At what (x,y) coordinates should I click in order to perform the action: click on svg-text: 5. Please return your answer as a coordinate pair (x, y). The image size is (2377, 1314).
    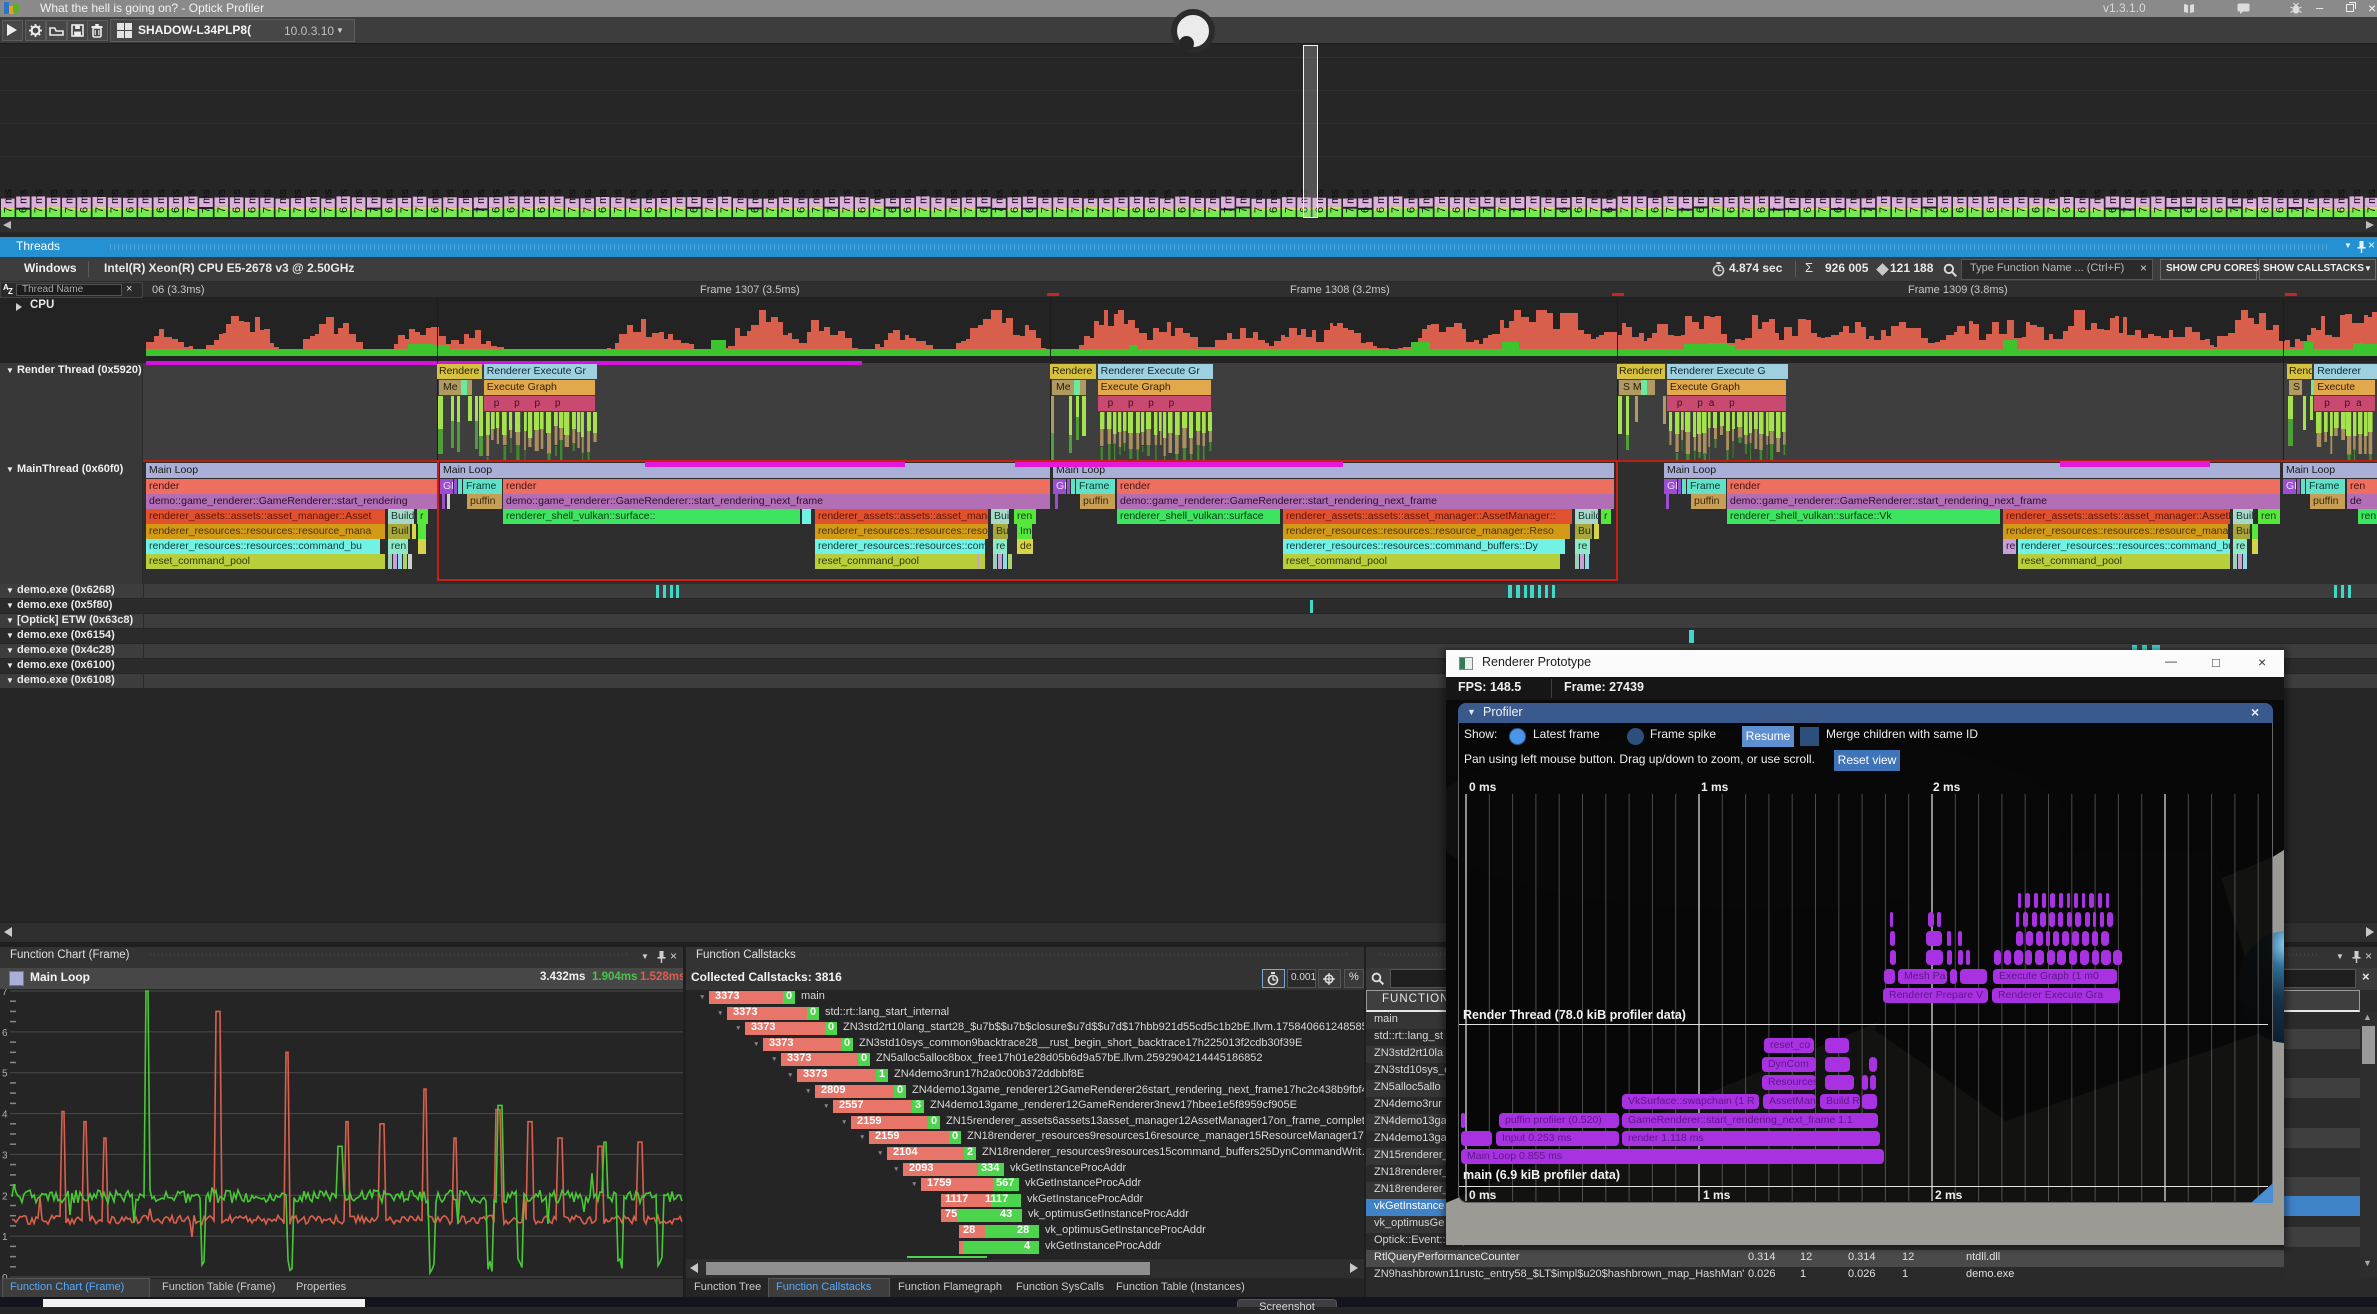
    Looking at the image, I should click on (5, 1074).